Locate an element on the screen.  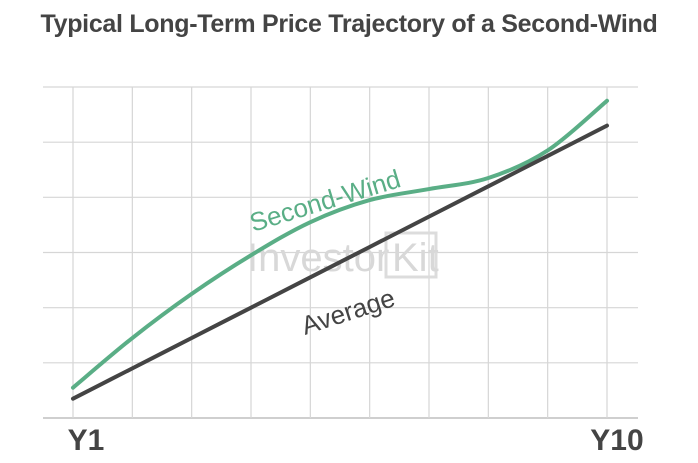
x-tick-label: Y10 is located at coordinates (616, 440).